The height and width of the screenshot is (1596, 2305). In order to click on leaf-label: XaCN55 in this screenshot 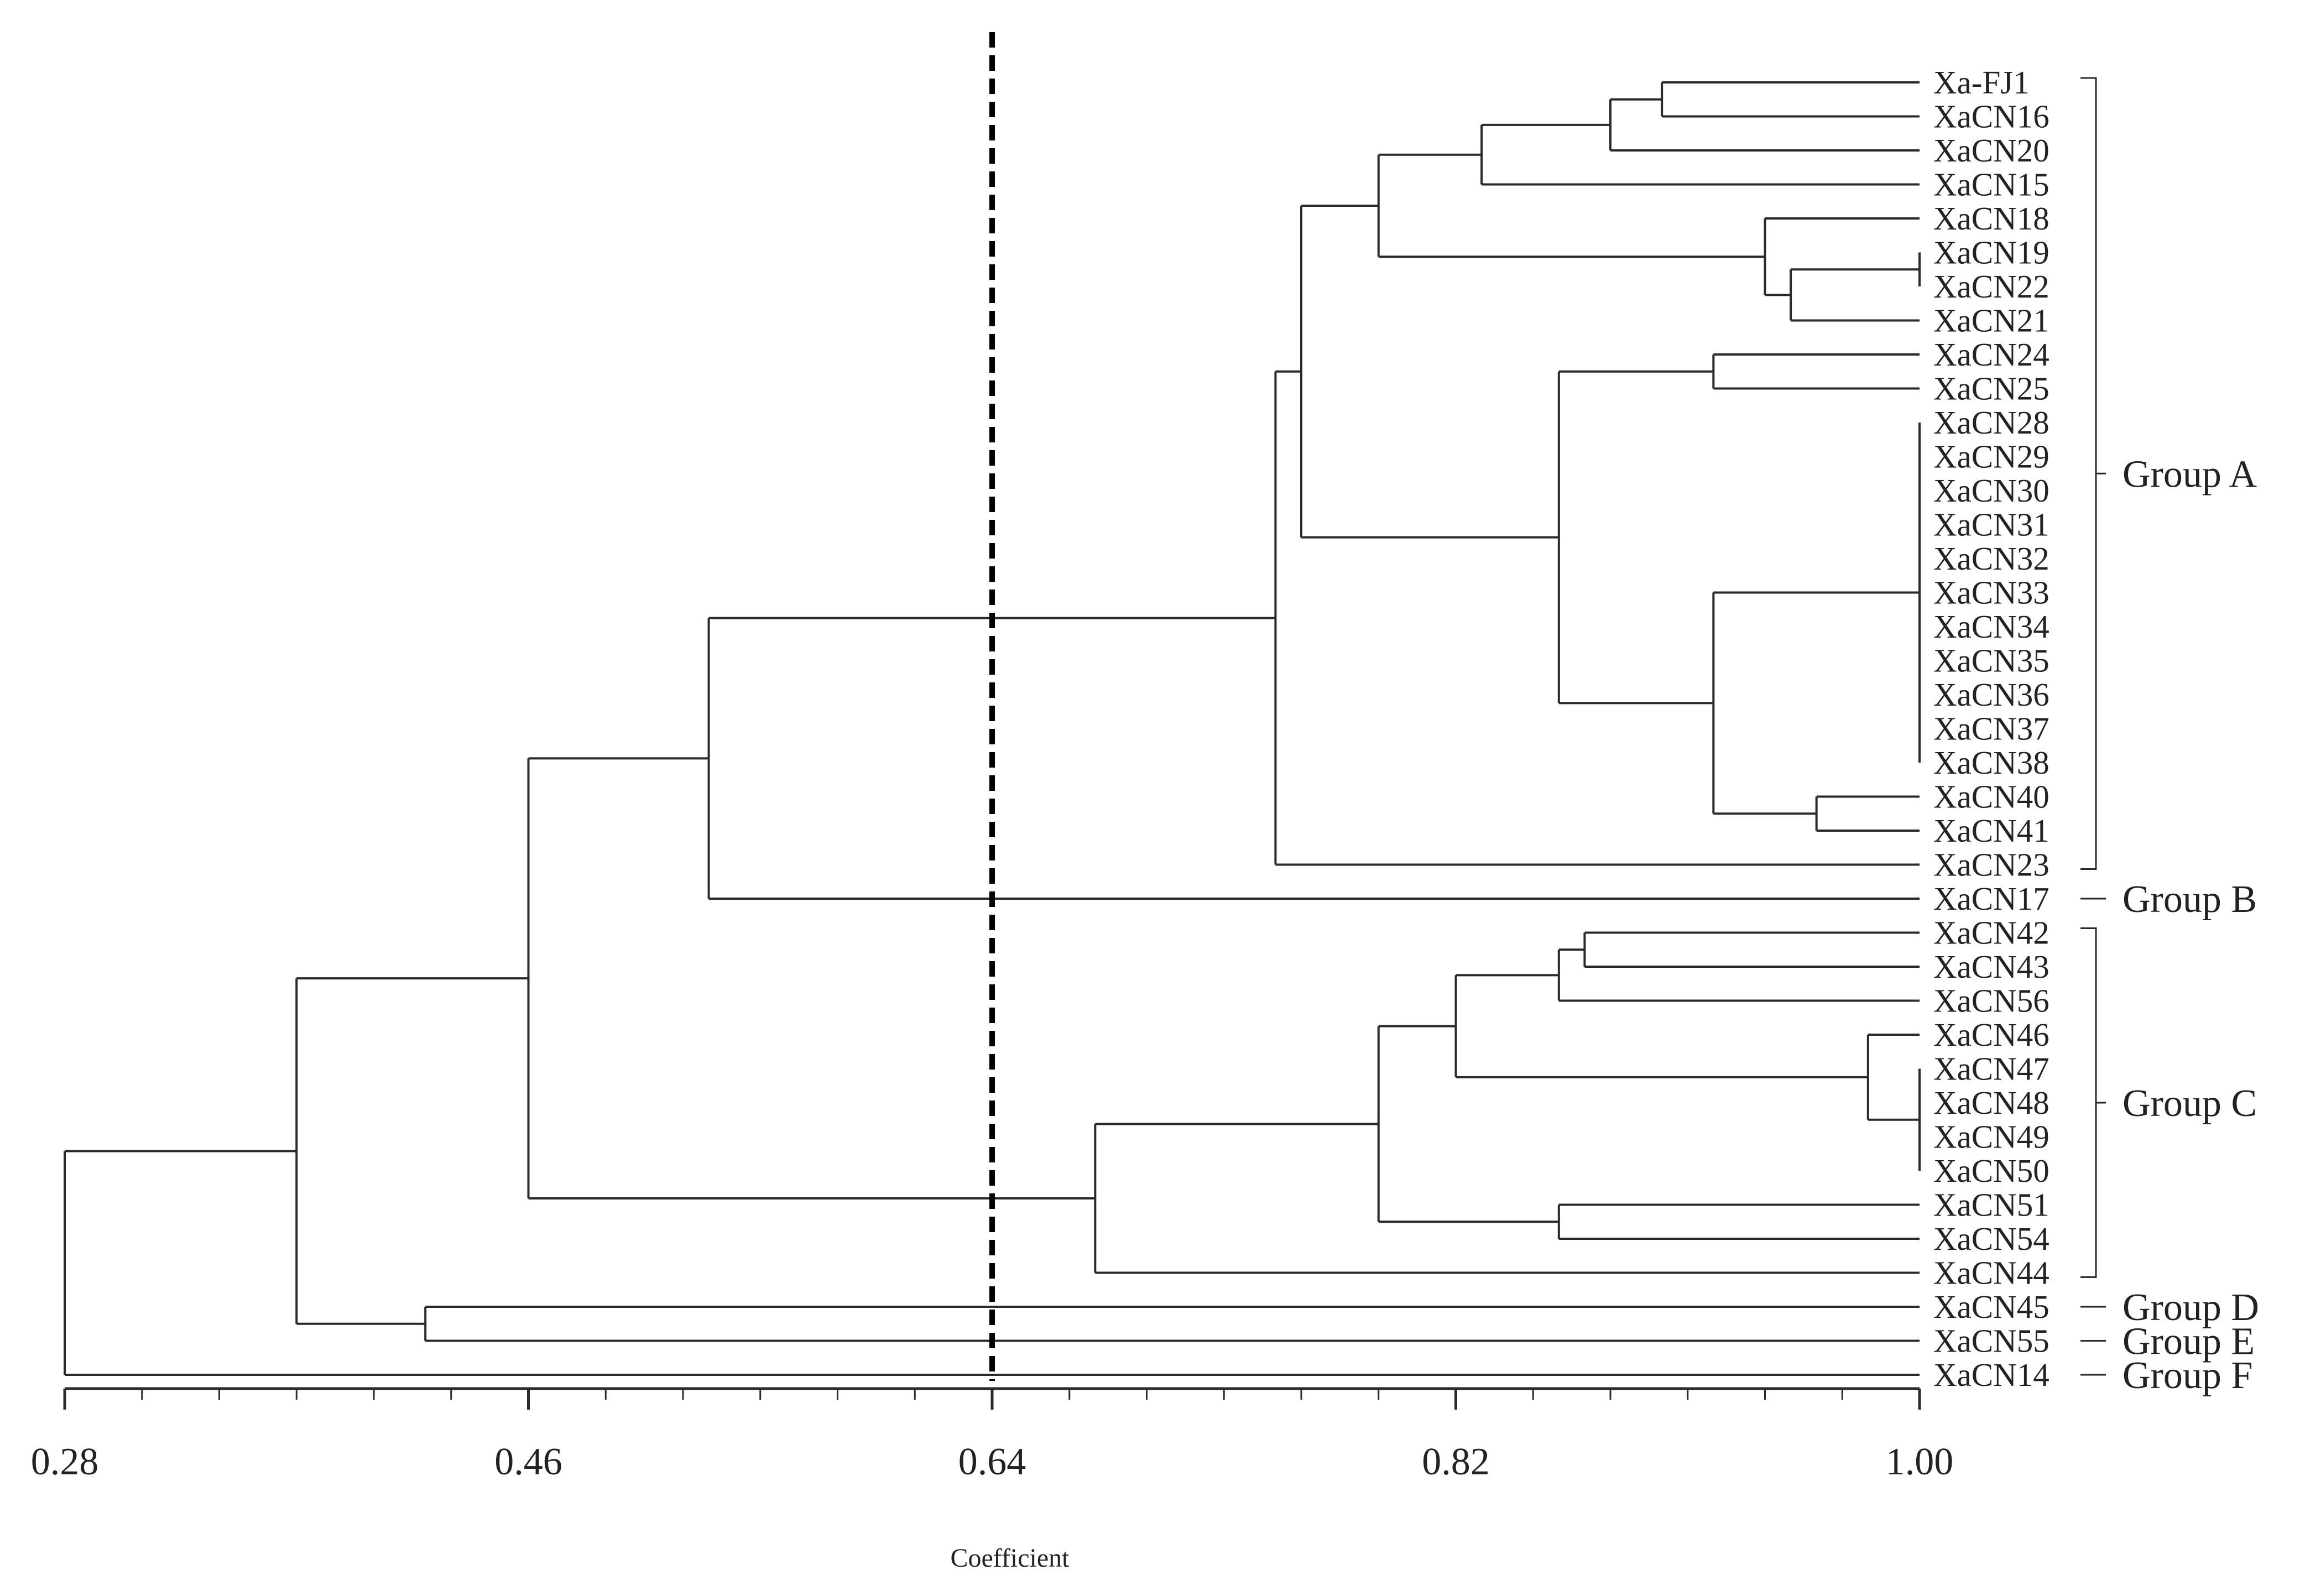, I will do `click(1991, 1341)`.